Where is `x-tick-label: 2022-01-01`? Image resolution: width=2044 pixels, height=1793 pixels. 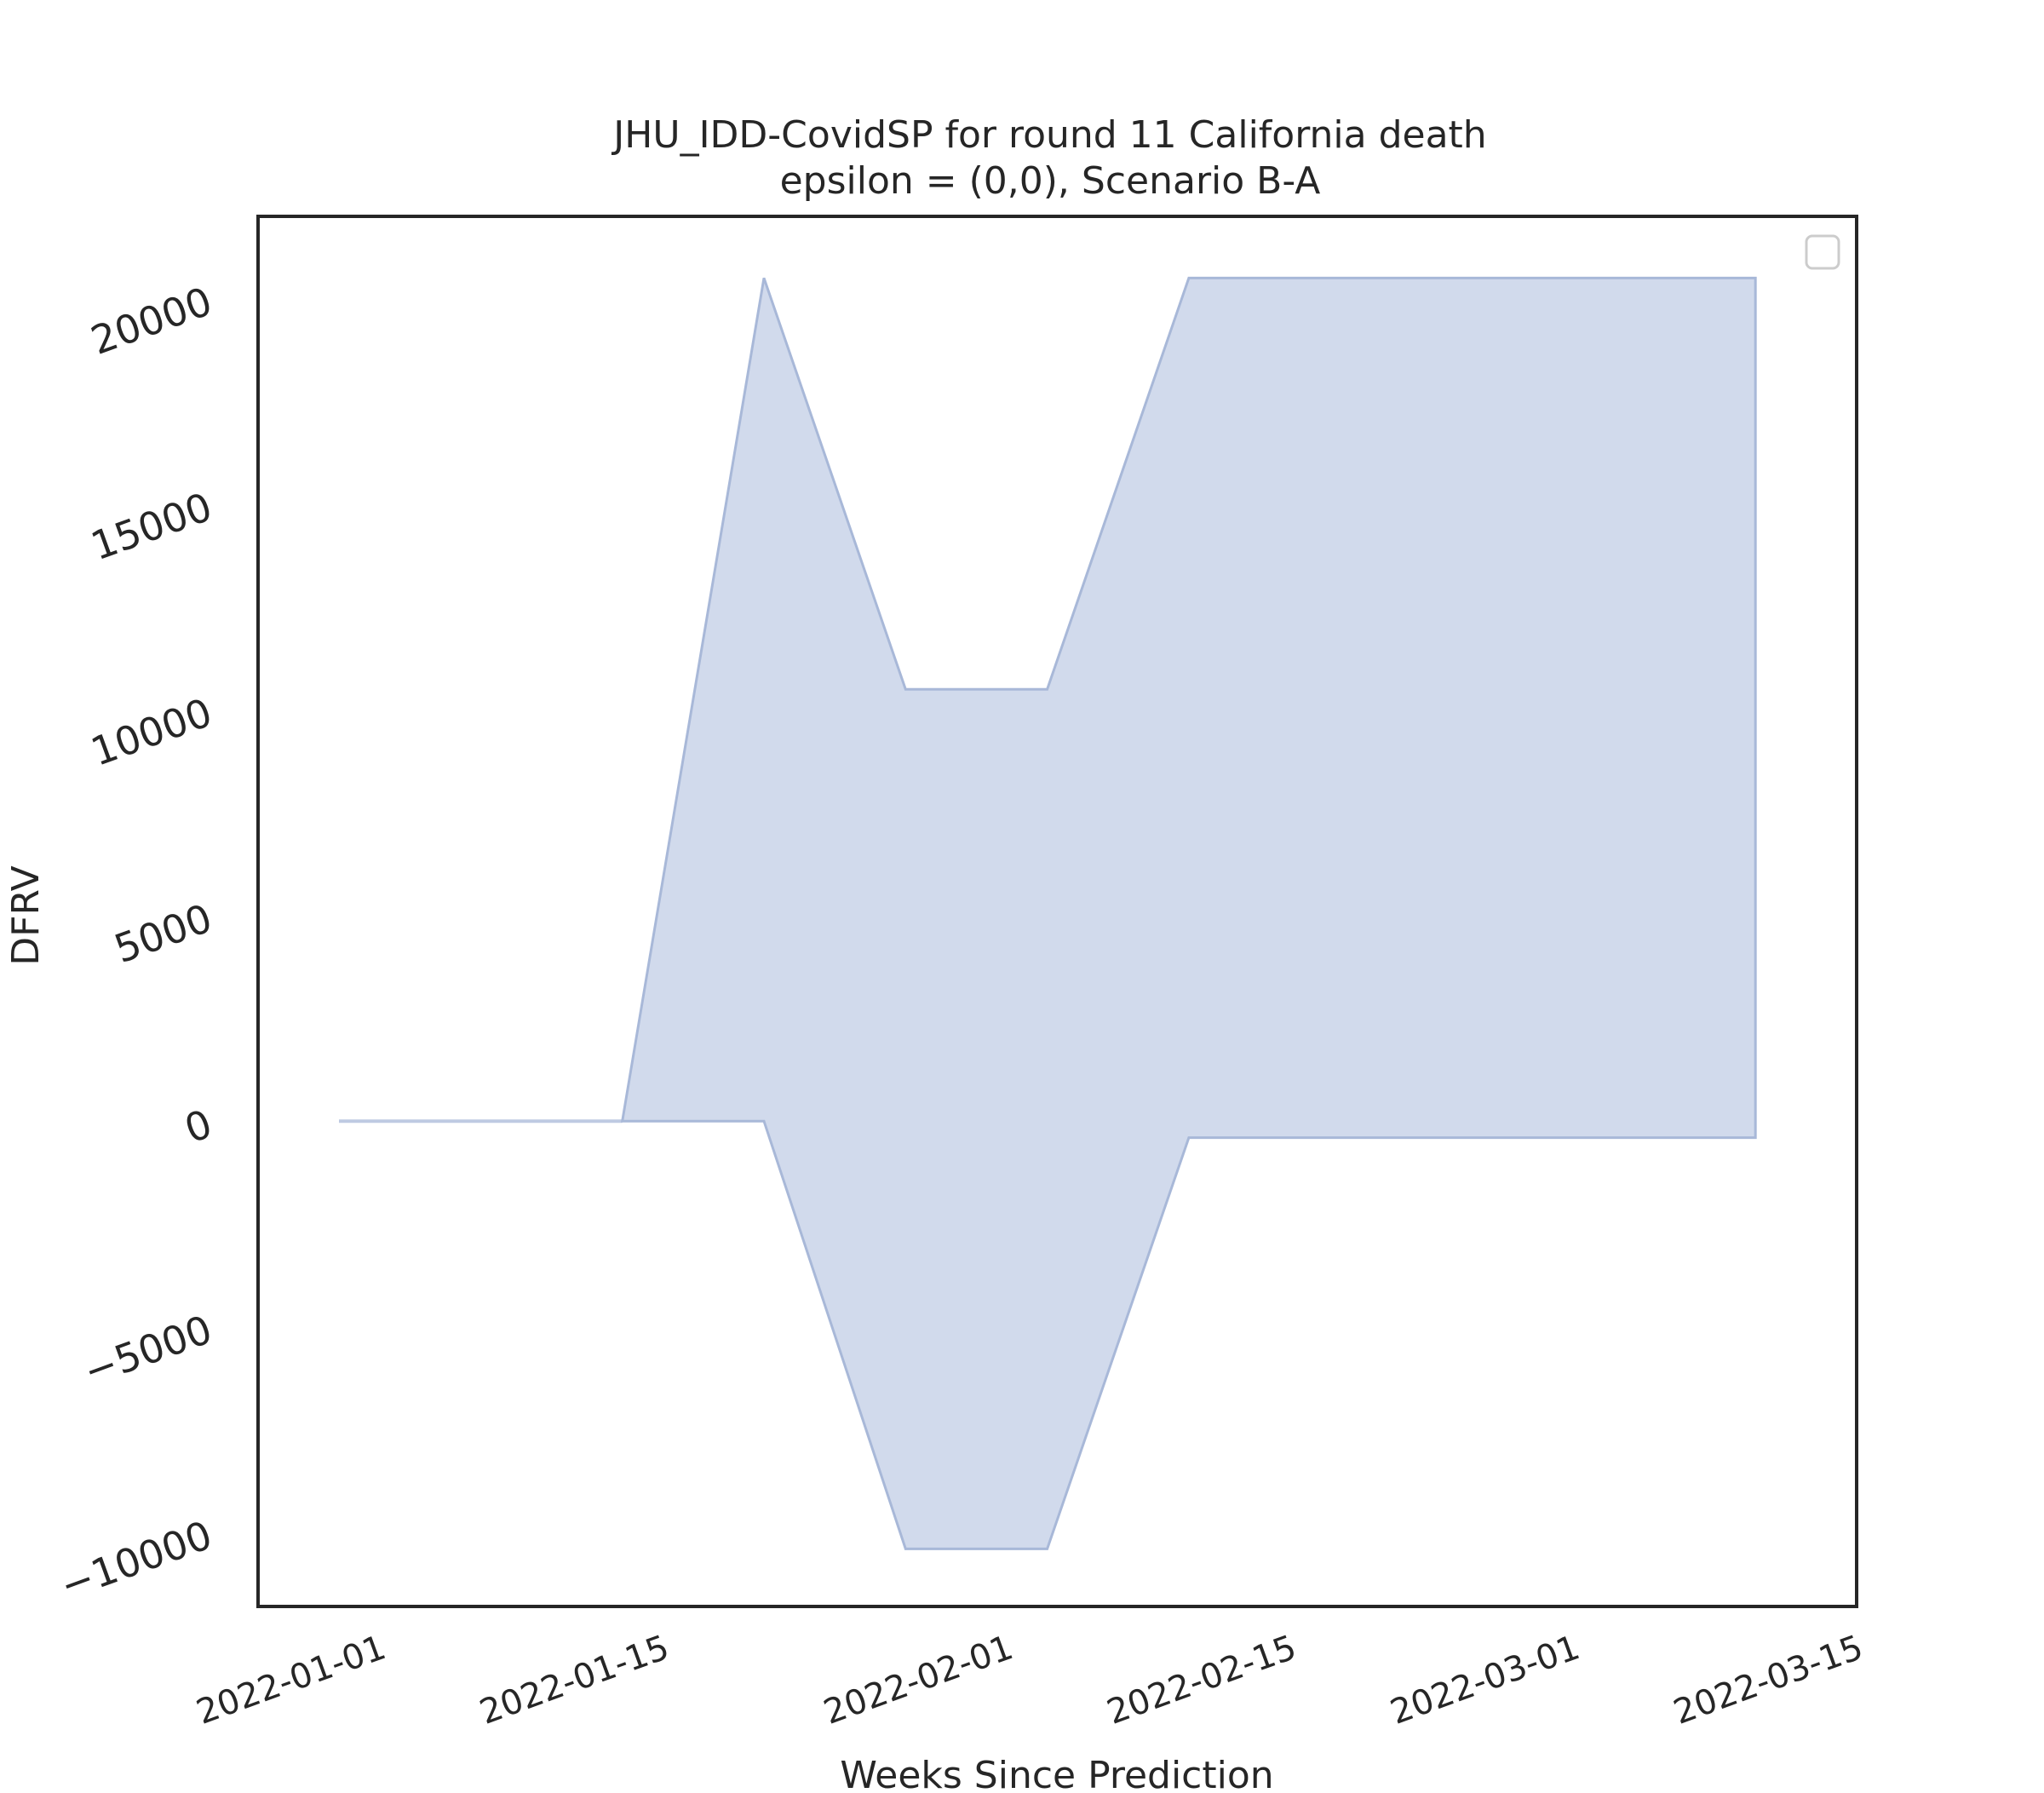
x-tick-label: 2022-01-01 is located at coordinates (291, 1681).